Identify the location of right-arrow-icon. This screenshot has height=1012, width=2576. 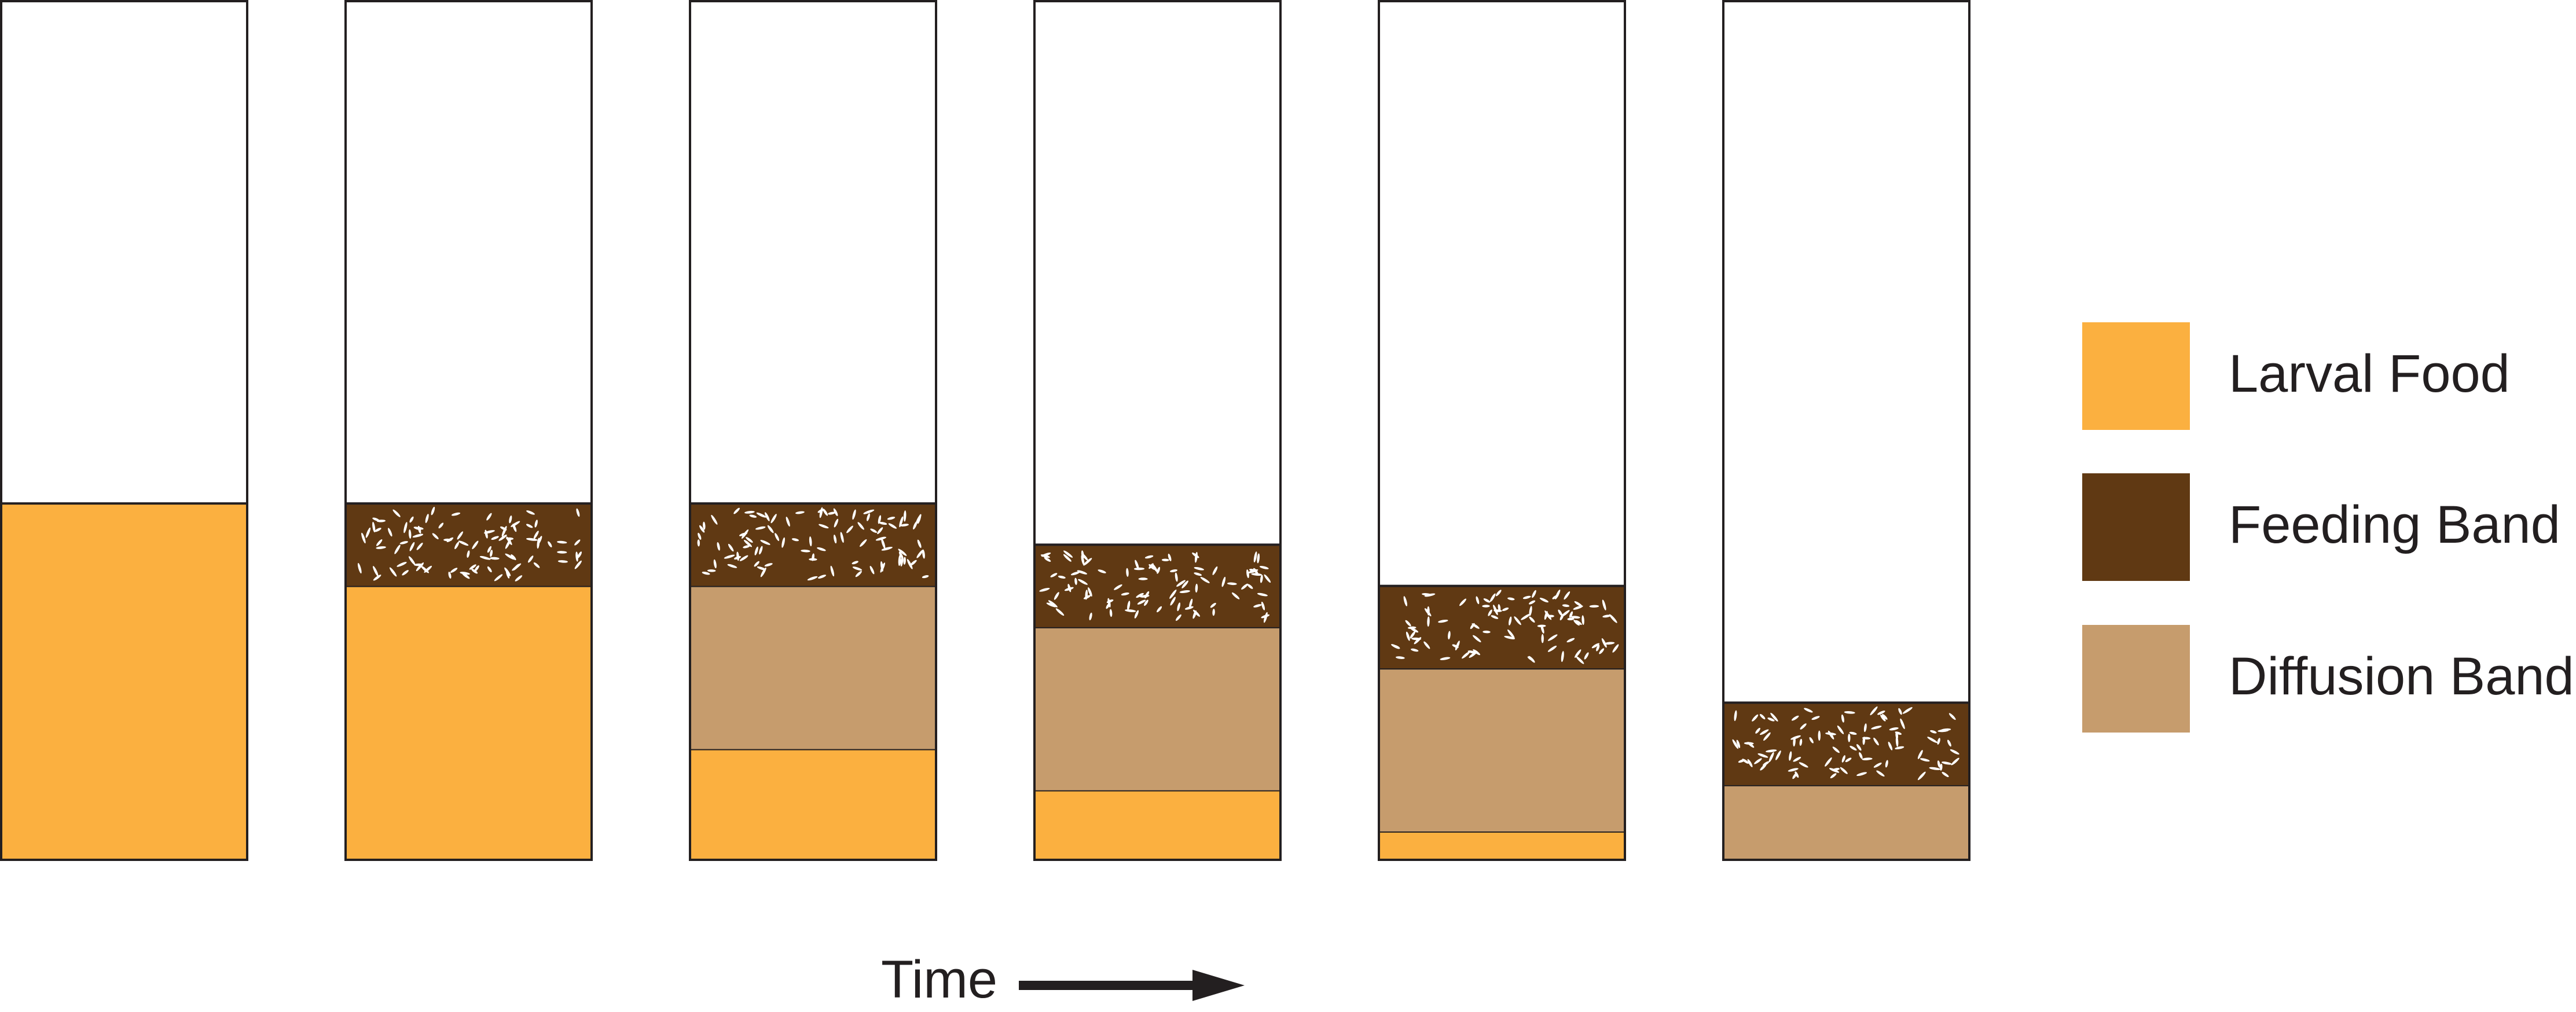
(1132, 985).